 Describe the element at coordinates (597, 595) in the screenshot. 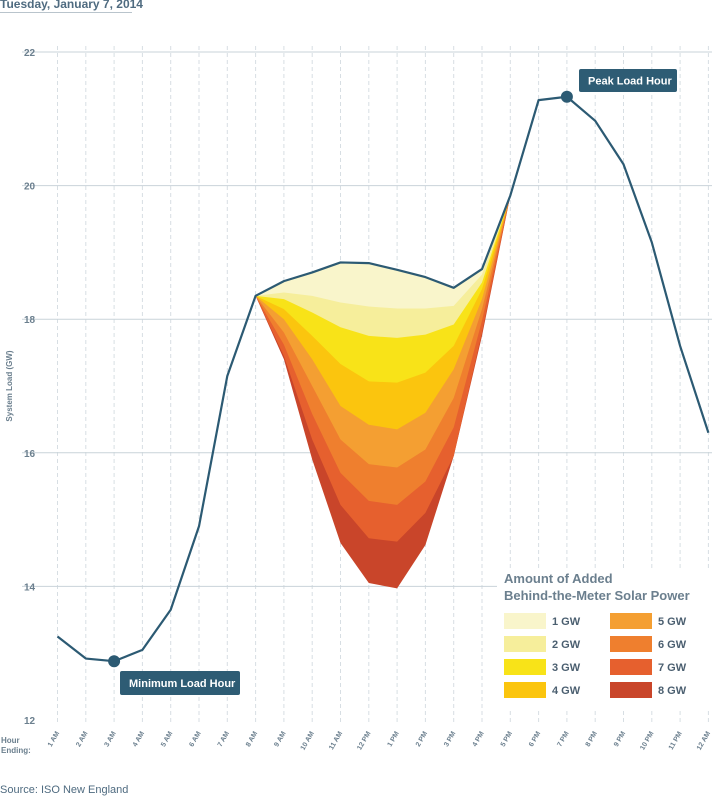

I see `legend-title-line2: Behind-the-Meter Solar Power` at that location.